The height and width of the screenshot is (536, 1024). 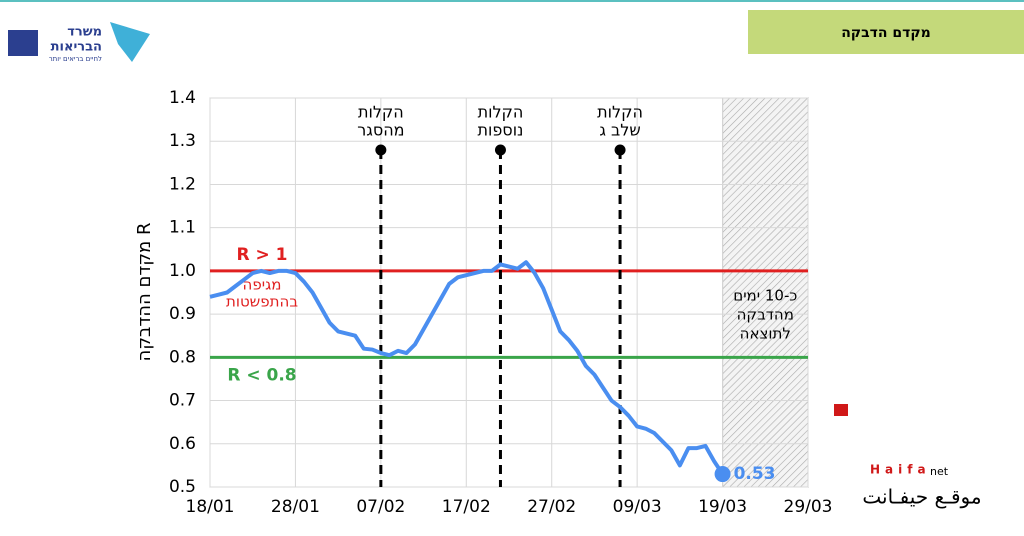 What do you see at coordinates (765, 315) in the screenshot?
I see `forecast-note: מהדבקה` at bounding box center [765, 315].